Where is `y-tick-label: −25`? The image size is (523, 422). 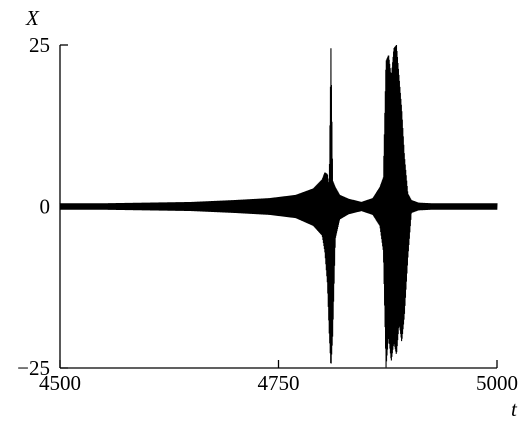
y-tick-label: −25 is located at coordinates (33, 368).